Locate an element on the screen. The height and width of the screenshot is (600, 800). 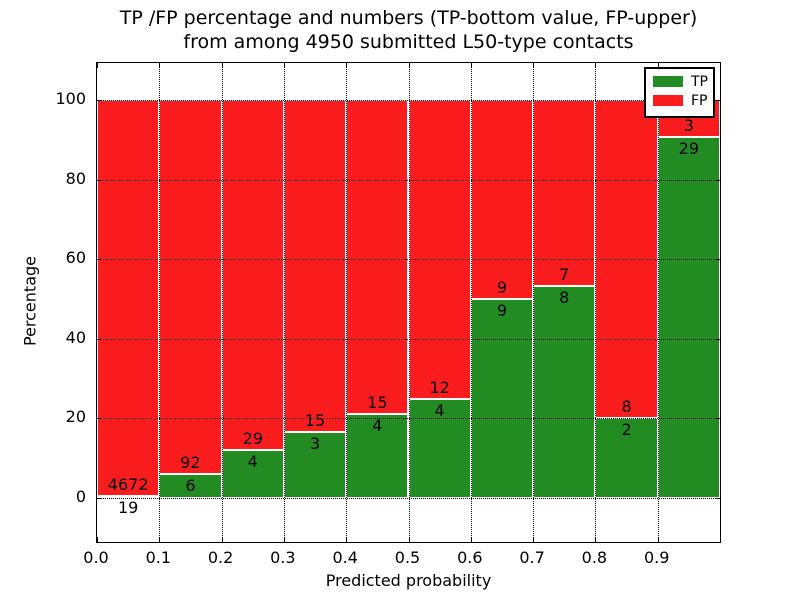
y-tick-label: 100 is located at coordinates (70, 98).